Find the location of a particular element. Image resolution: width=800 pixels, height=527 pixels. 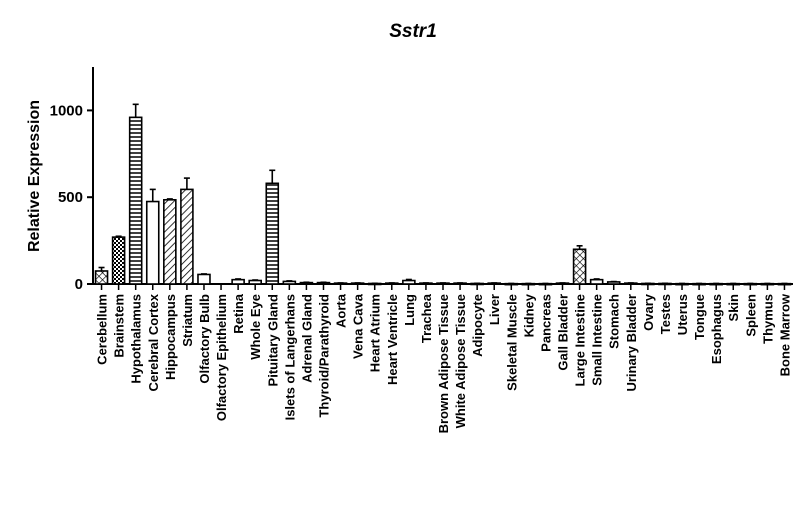

x-tick-label: Cerebellum is located at coordinates (102, 329).